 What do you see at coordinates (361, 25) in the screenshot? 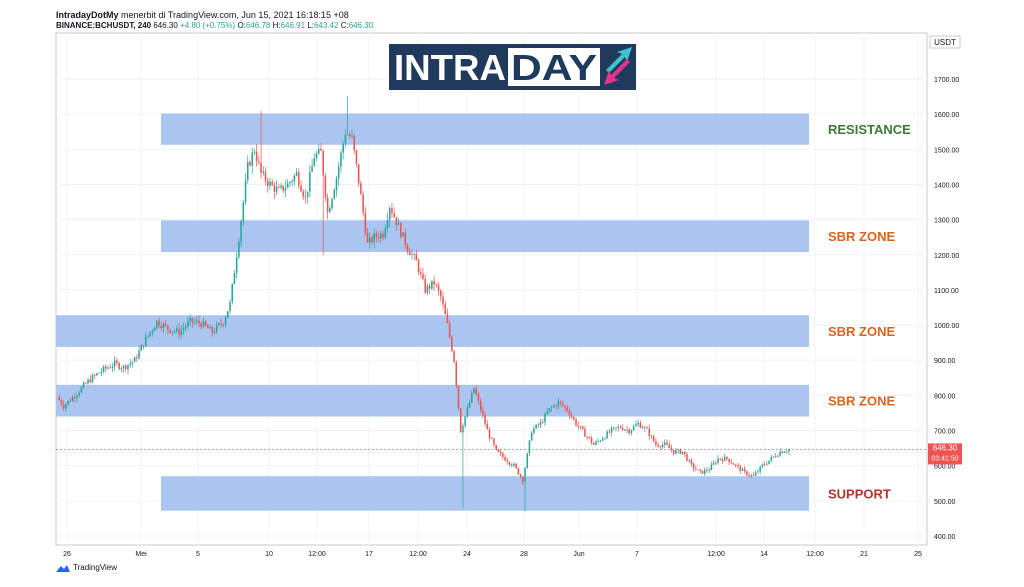
I see `close-value: 646.30` at bounding box center [361, 25].